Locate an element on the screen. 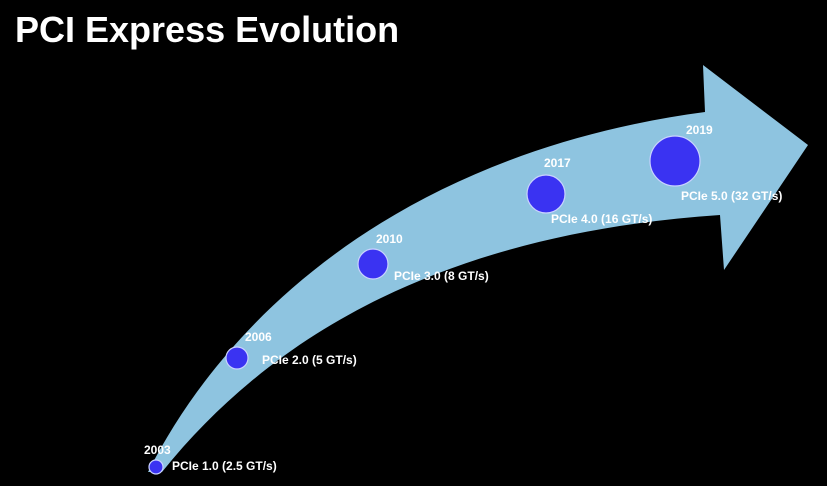 The image size is (827, 486). milestone-label: PCIe 5.0 (32 GT/s) is located at coordinates (731, 196).